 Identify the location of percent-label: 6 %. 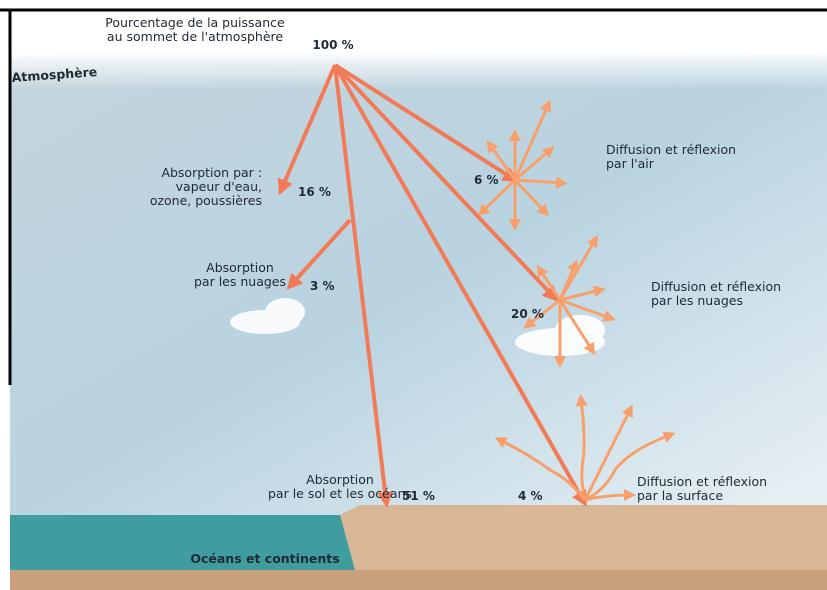
(486, 180).